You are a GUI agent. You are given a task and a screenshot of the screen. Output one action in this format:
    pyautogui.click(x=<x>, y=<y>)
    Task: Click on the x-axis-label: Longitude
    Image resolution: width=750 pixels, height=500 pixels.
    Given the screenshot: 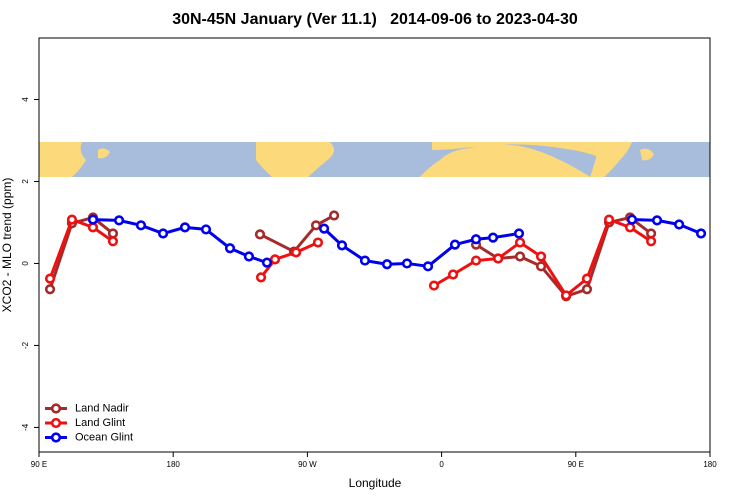 What is the action you would take?
    pyautogui.click(x=375, y=483)
    